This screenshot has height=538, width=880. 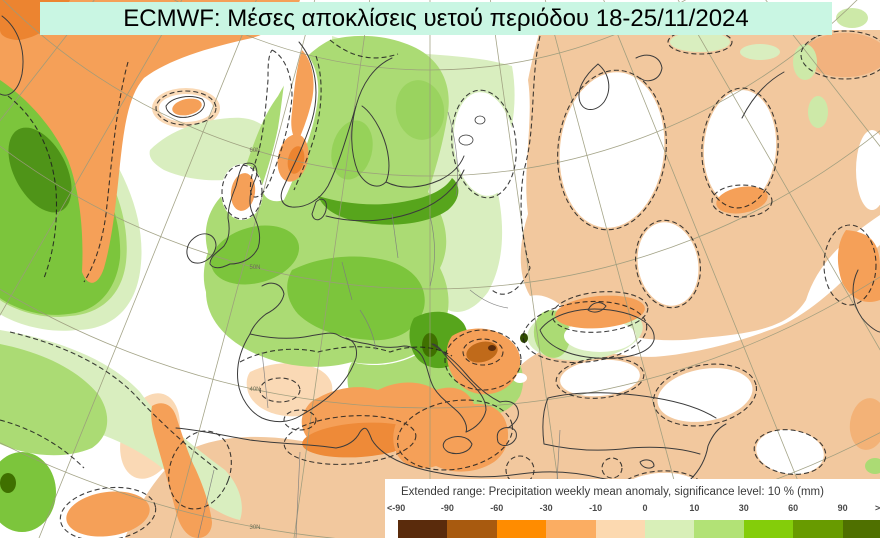 I want to click on legend-tick-label: -60, so click(x=497, y=508).